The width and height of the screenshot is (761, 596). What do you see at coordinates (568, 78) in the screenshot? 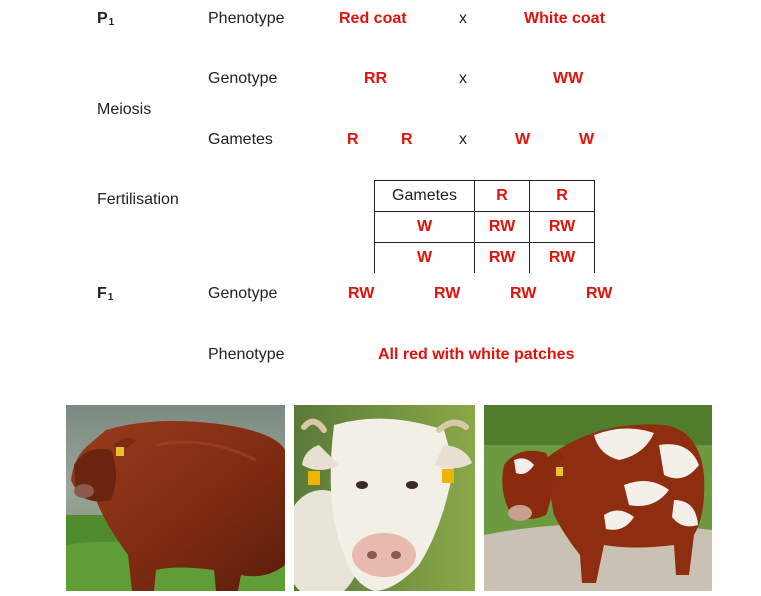
I see `parent2-genotype: WW` at bounding box center [568, 78].